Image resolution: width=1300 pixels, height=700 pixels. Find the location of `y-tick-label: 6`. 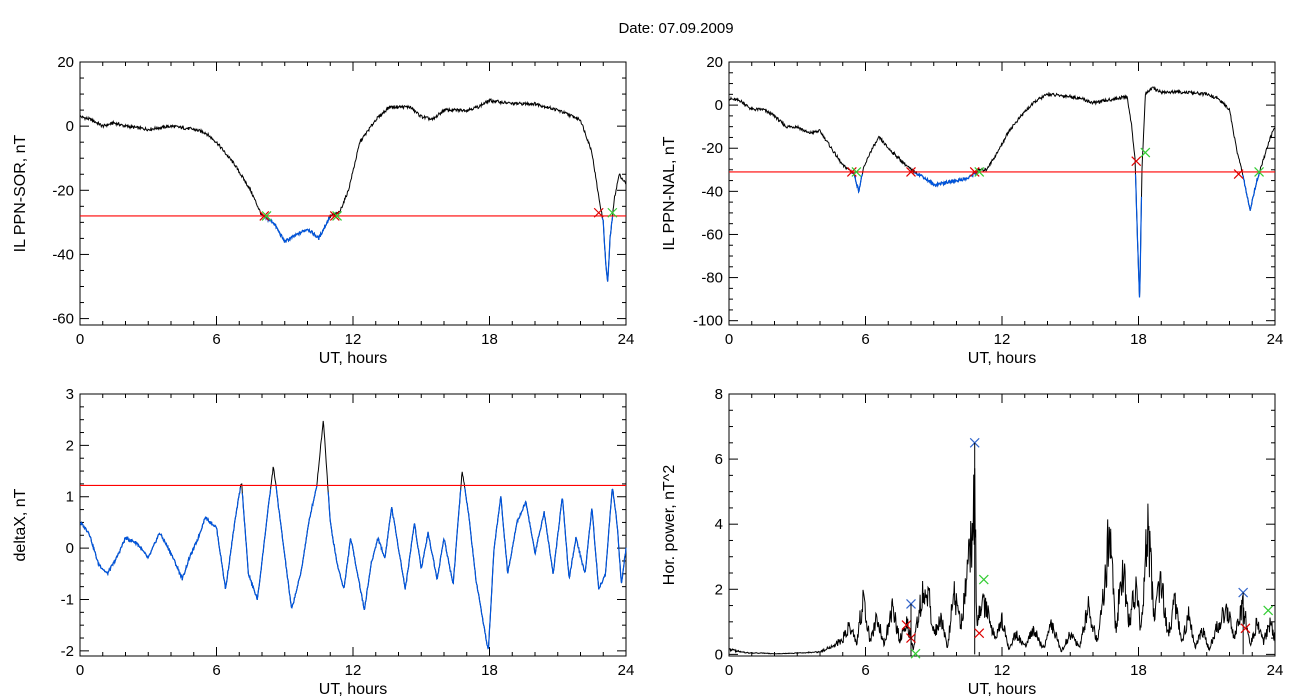

y-tick-label: 6 is located at coordinates (719, 459).